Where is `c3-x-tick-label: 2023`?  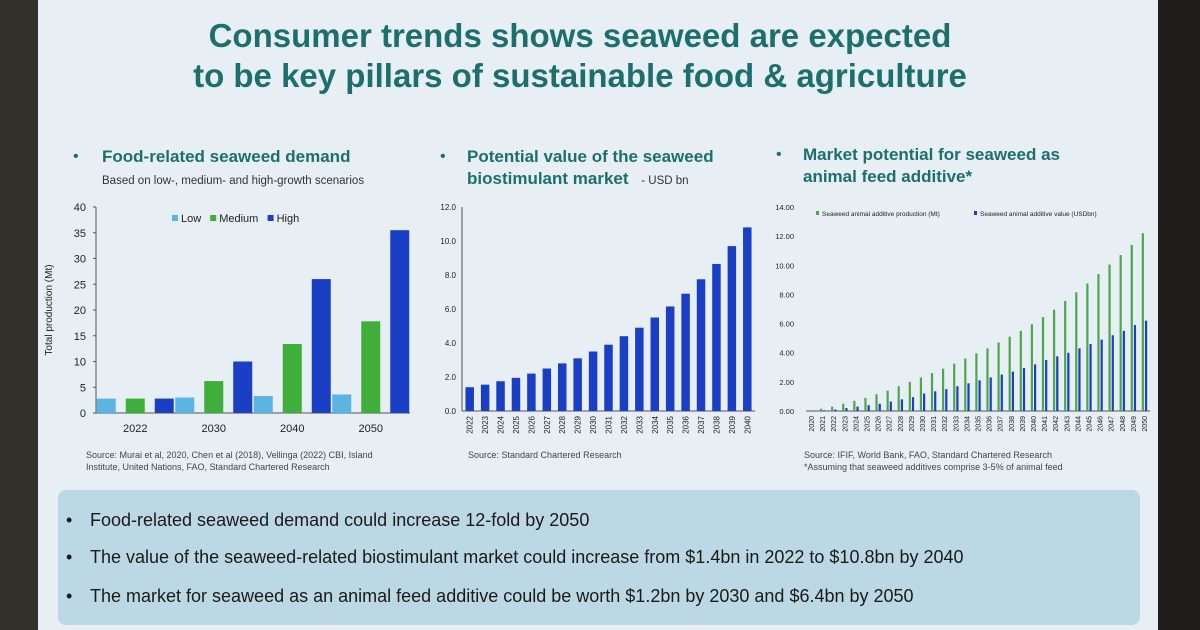
c3-x-tick-label: 2023 is located at coordinates (845, 424).